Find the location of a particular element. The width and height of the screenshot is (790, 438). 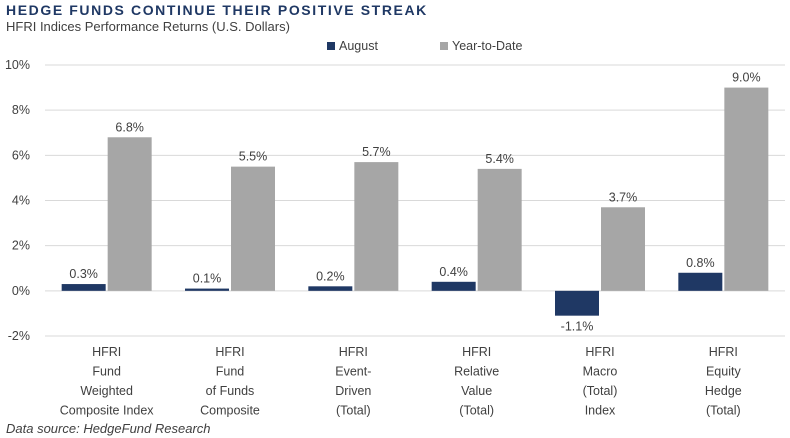

legend-label: Year-to-Date is located at coordinates (487, 46).